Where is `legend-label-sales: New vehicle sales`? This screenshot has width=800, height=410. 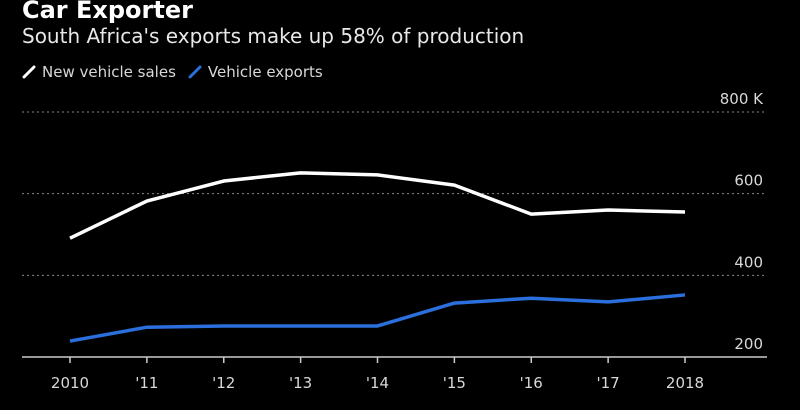
legend-label-sales: New vehicle sales is located at coordinates (109, 72).